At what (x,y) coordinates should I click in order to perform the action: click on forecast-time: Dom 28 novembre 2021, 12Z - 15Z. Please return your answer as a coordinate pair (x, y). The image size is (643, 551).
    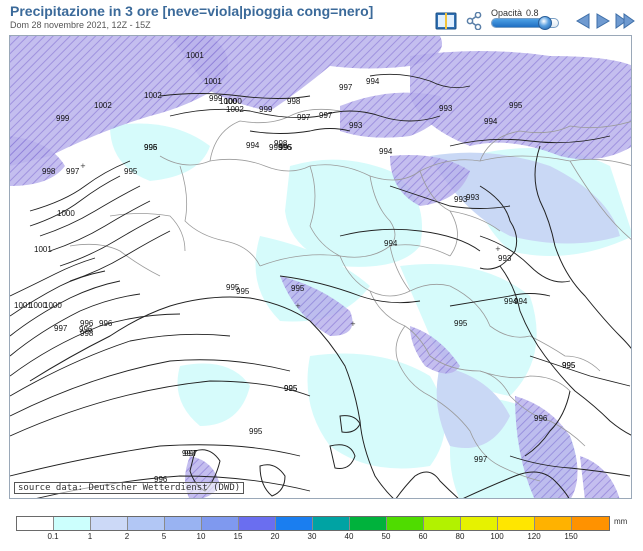
    Looking at the image, I should click on (80, 25).